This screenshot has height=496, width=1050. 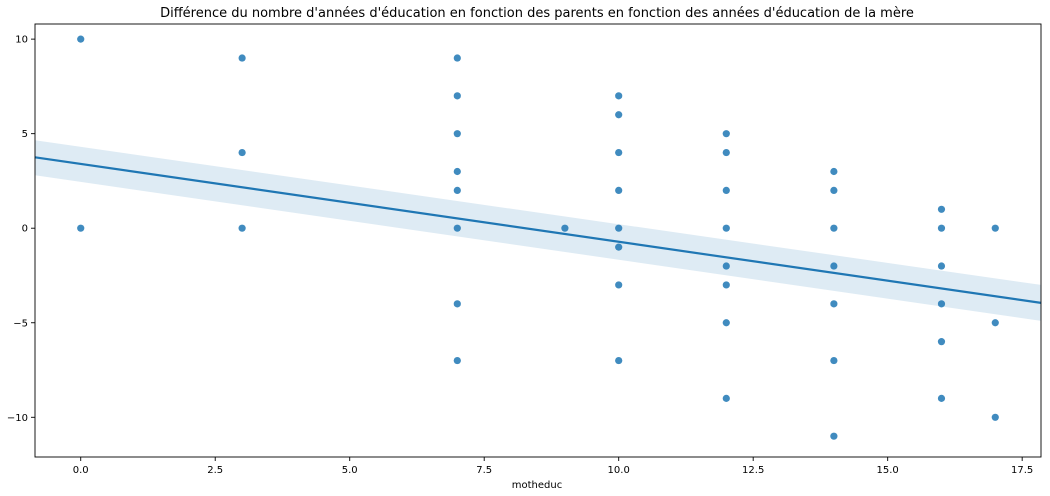 What do you see at coordinates (20, 323) in the screenshot?
I see `y-tick-label-3: −5` at bounding box center [20, 323].